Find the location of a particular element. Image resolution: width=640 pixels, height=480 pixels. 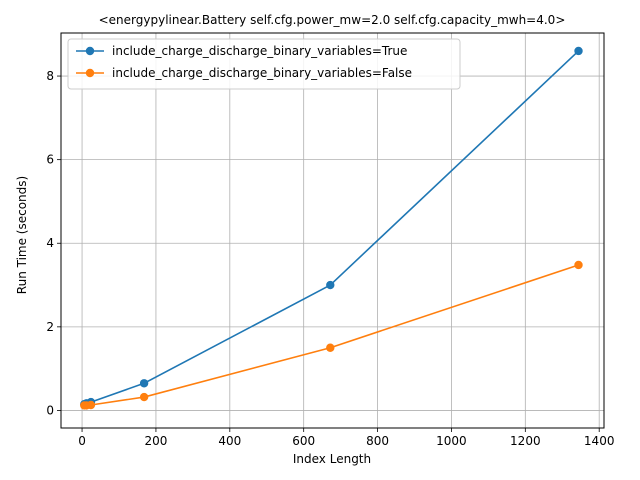

x-tick-label: 1200 is located at coordinates (525, 441).